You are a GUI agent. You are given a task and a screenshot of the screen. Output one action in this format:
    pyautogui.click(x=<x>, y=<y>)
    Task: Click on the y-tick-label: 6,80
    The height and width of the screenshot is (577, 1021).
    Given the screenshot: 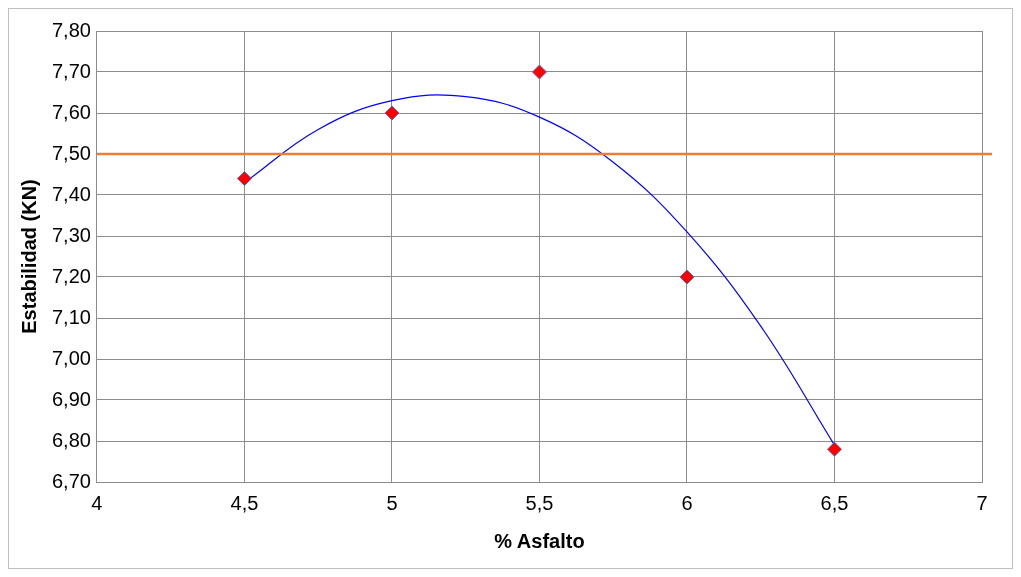 What is the action you would take?
    pyautogui.click(x=71, y=439)
    